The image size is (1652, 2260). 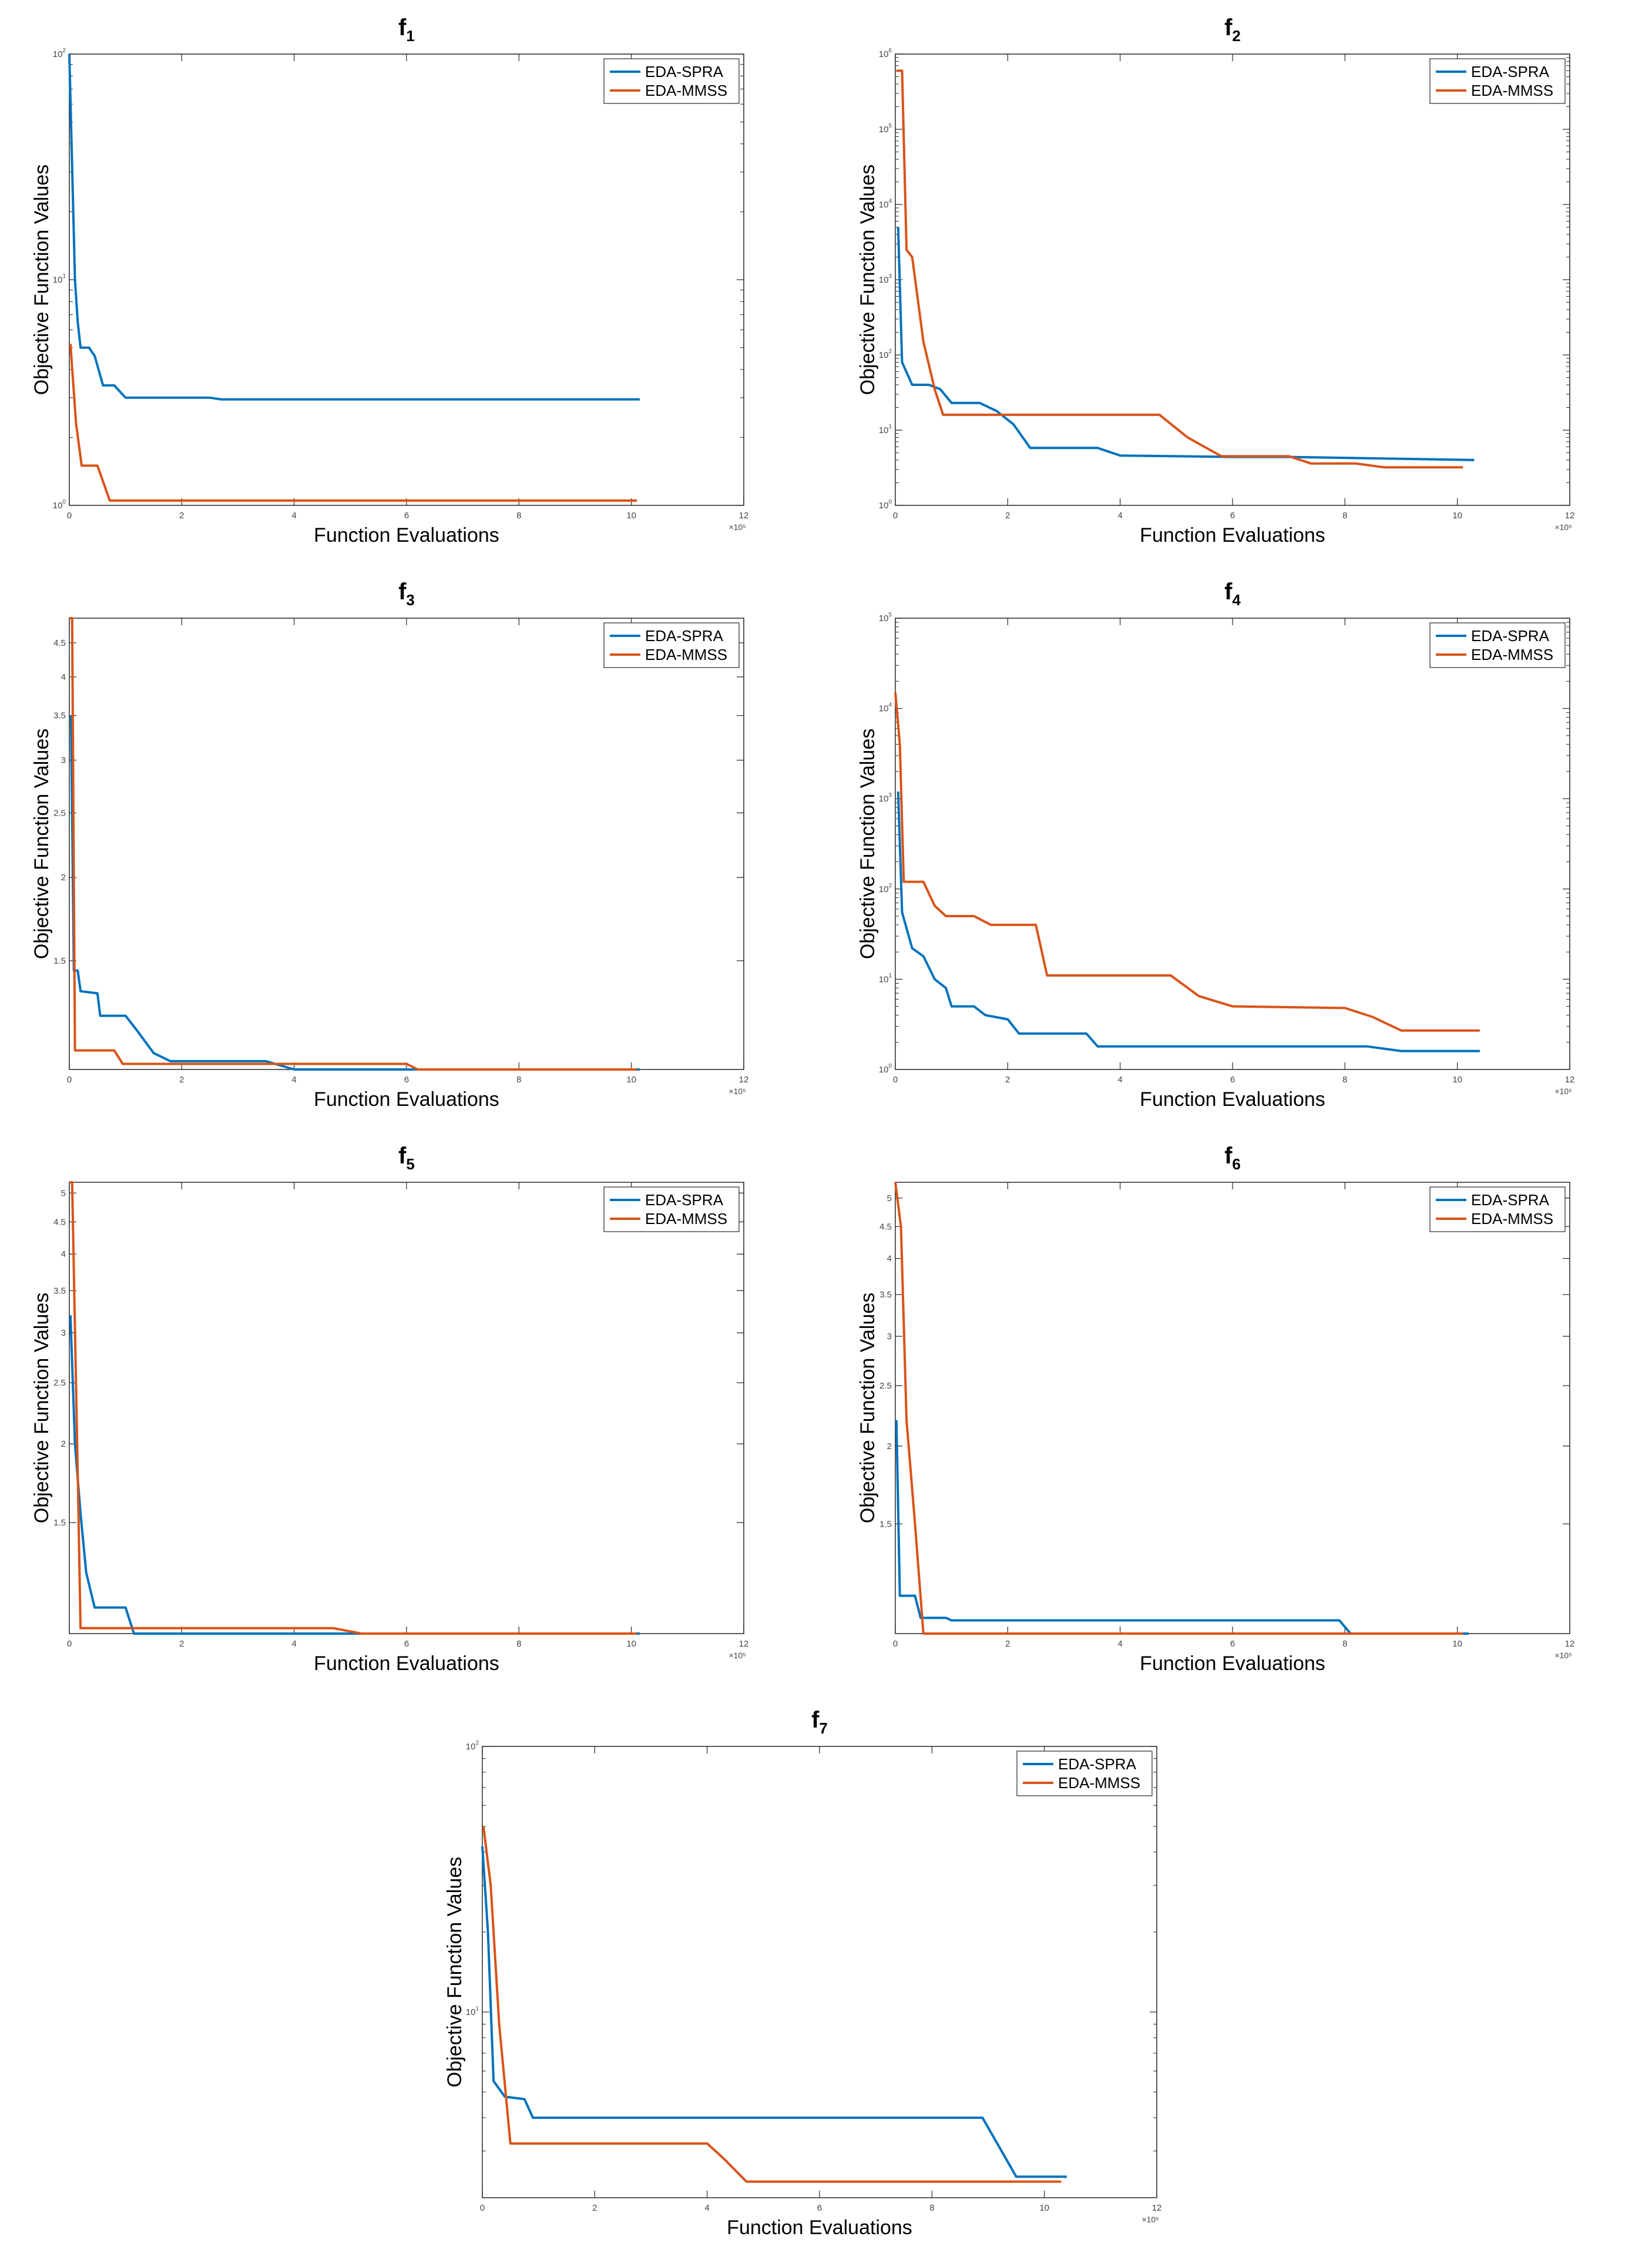 What do you see at coordinates (823, 1728) in the screenshot?
I see `chart-title-subscript: 7` at bounding box center [823, 1728].